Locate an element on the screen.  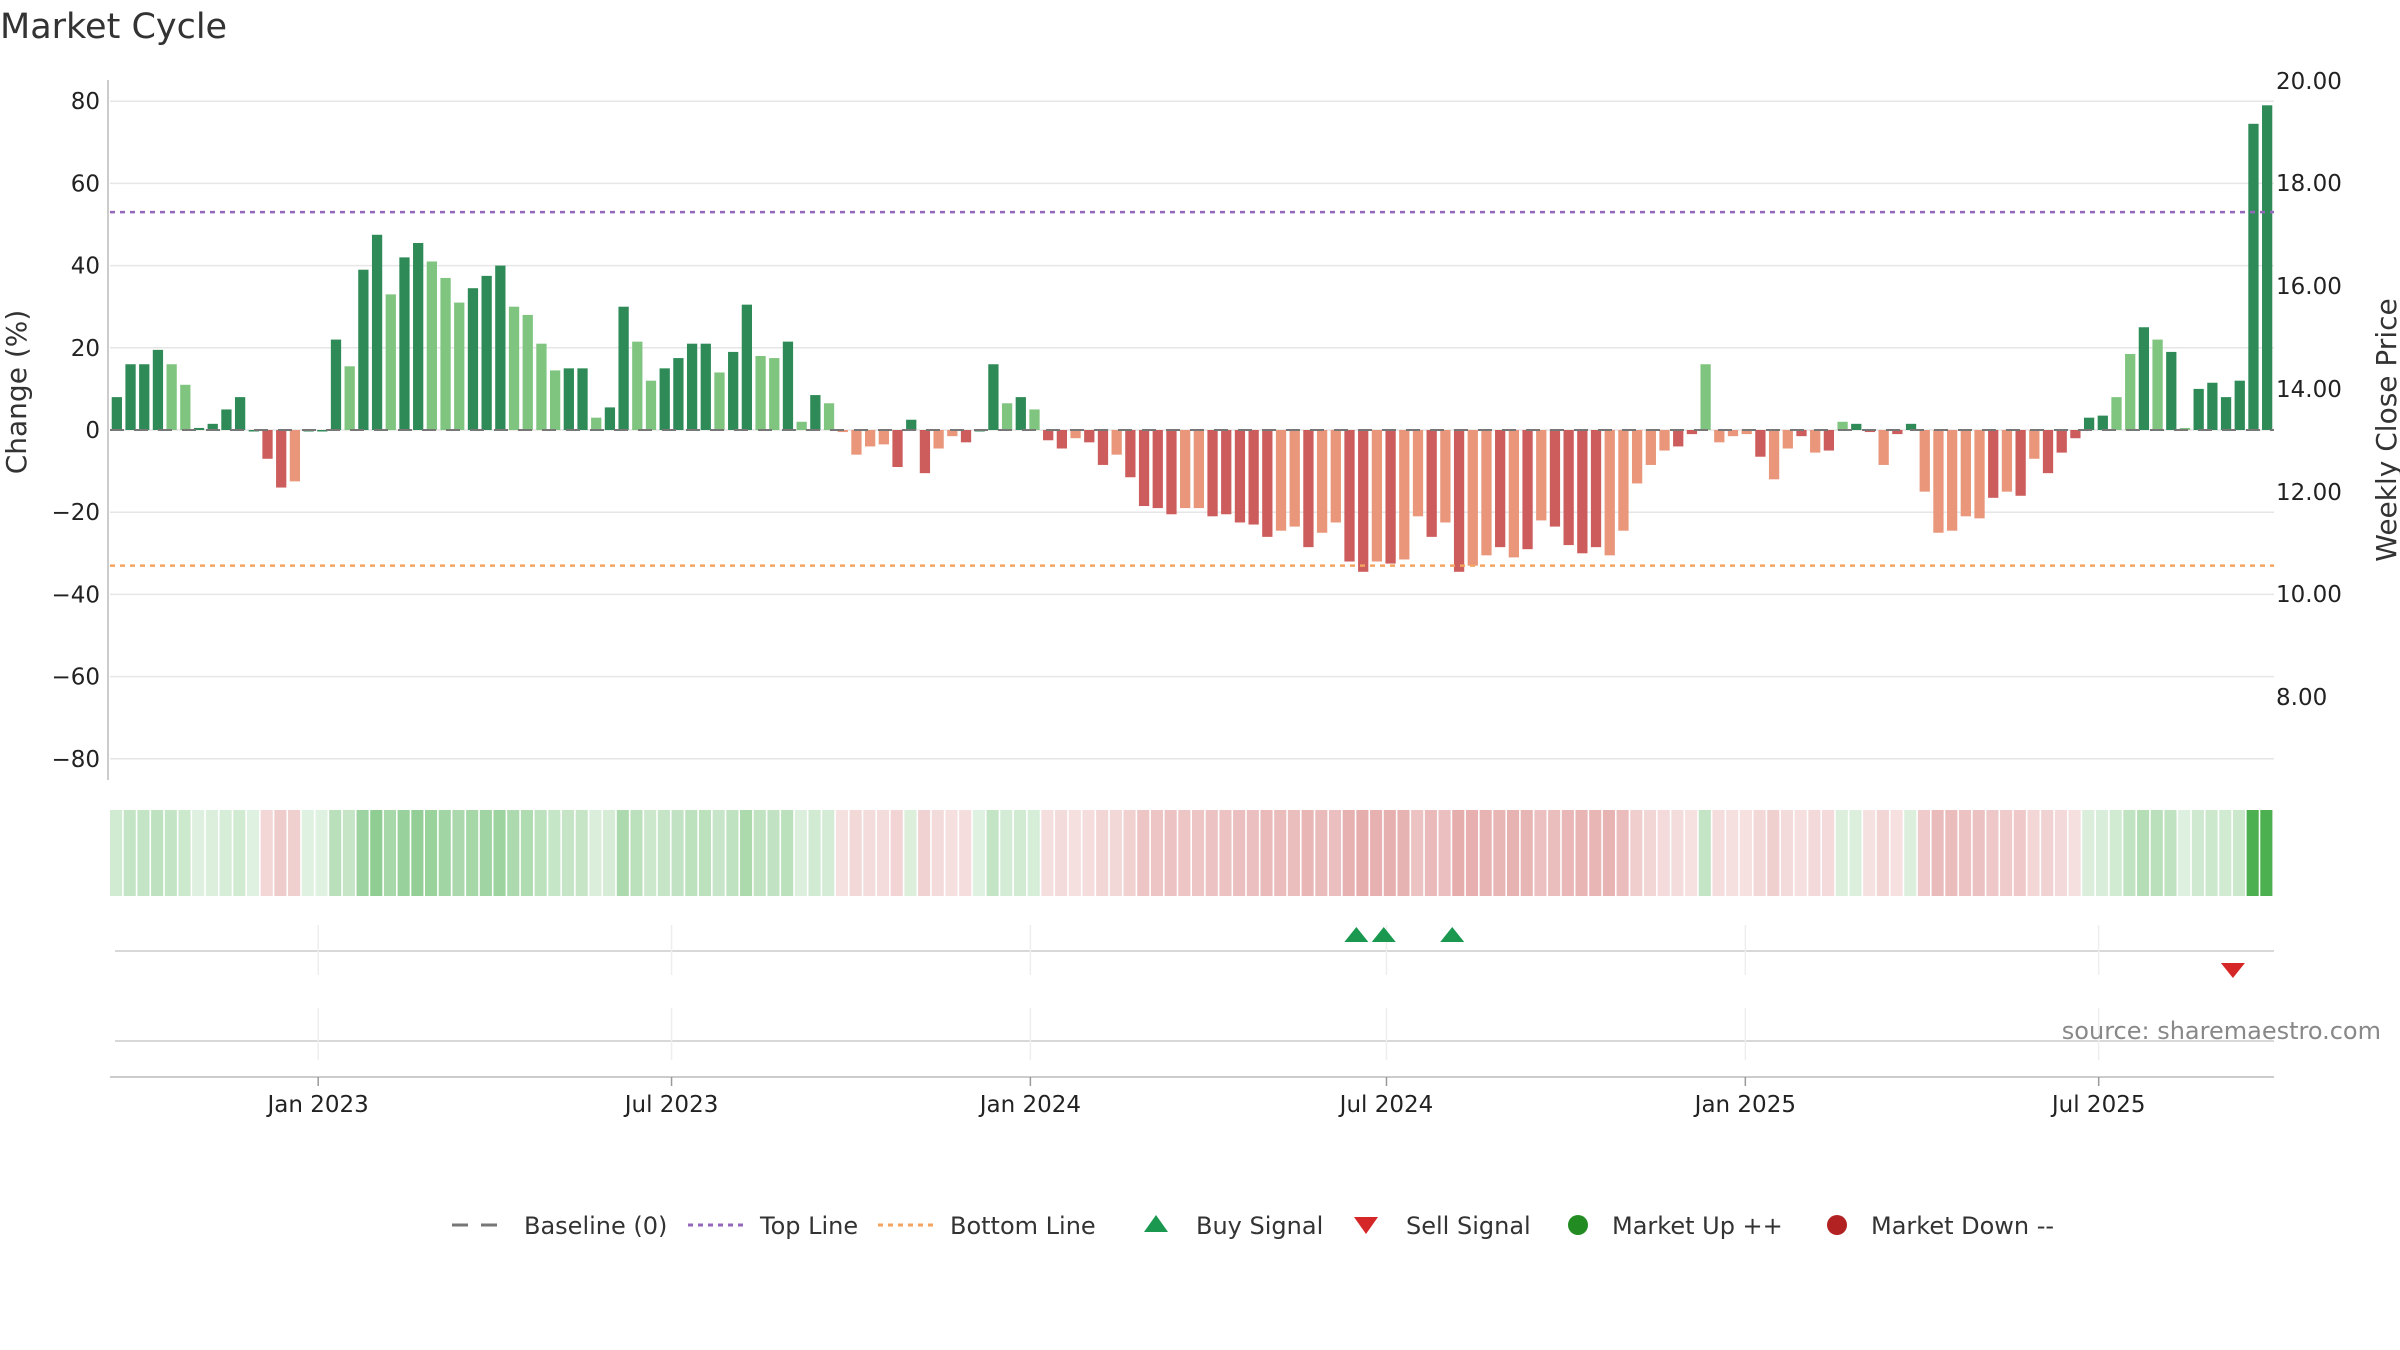
y2-tick-label: 12.00 is located at coordinates (2309, 493).